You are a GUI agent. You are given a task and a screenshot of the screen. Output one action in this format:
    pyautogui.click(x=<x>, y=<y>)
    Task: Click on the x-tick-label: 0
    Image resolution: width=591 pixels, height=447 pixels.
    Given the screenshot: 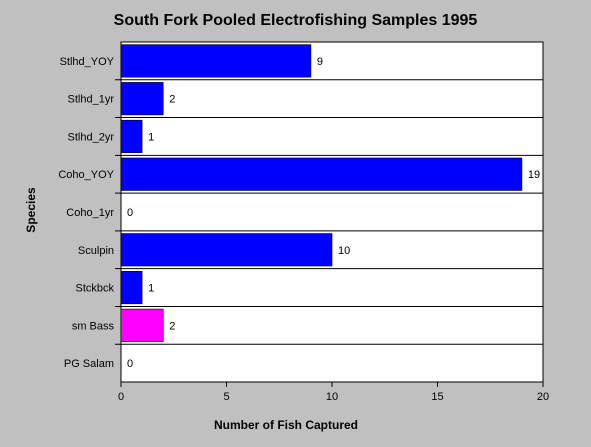 What is the action you would take?
    pyautogui.click(x=121, y=397)
    